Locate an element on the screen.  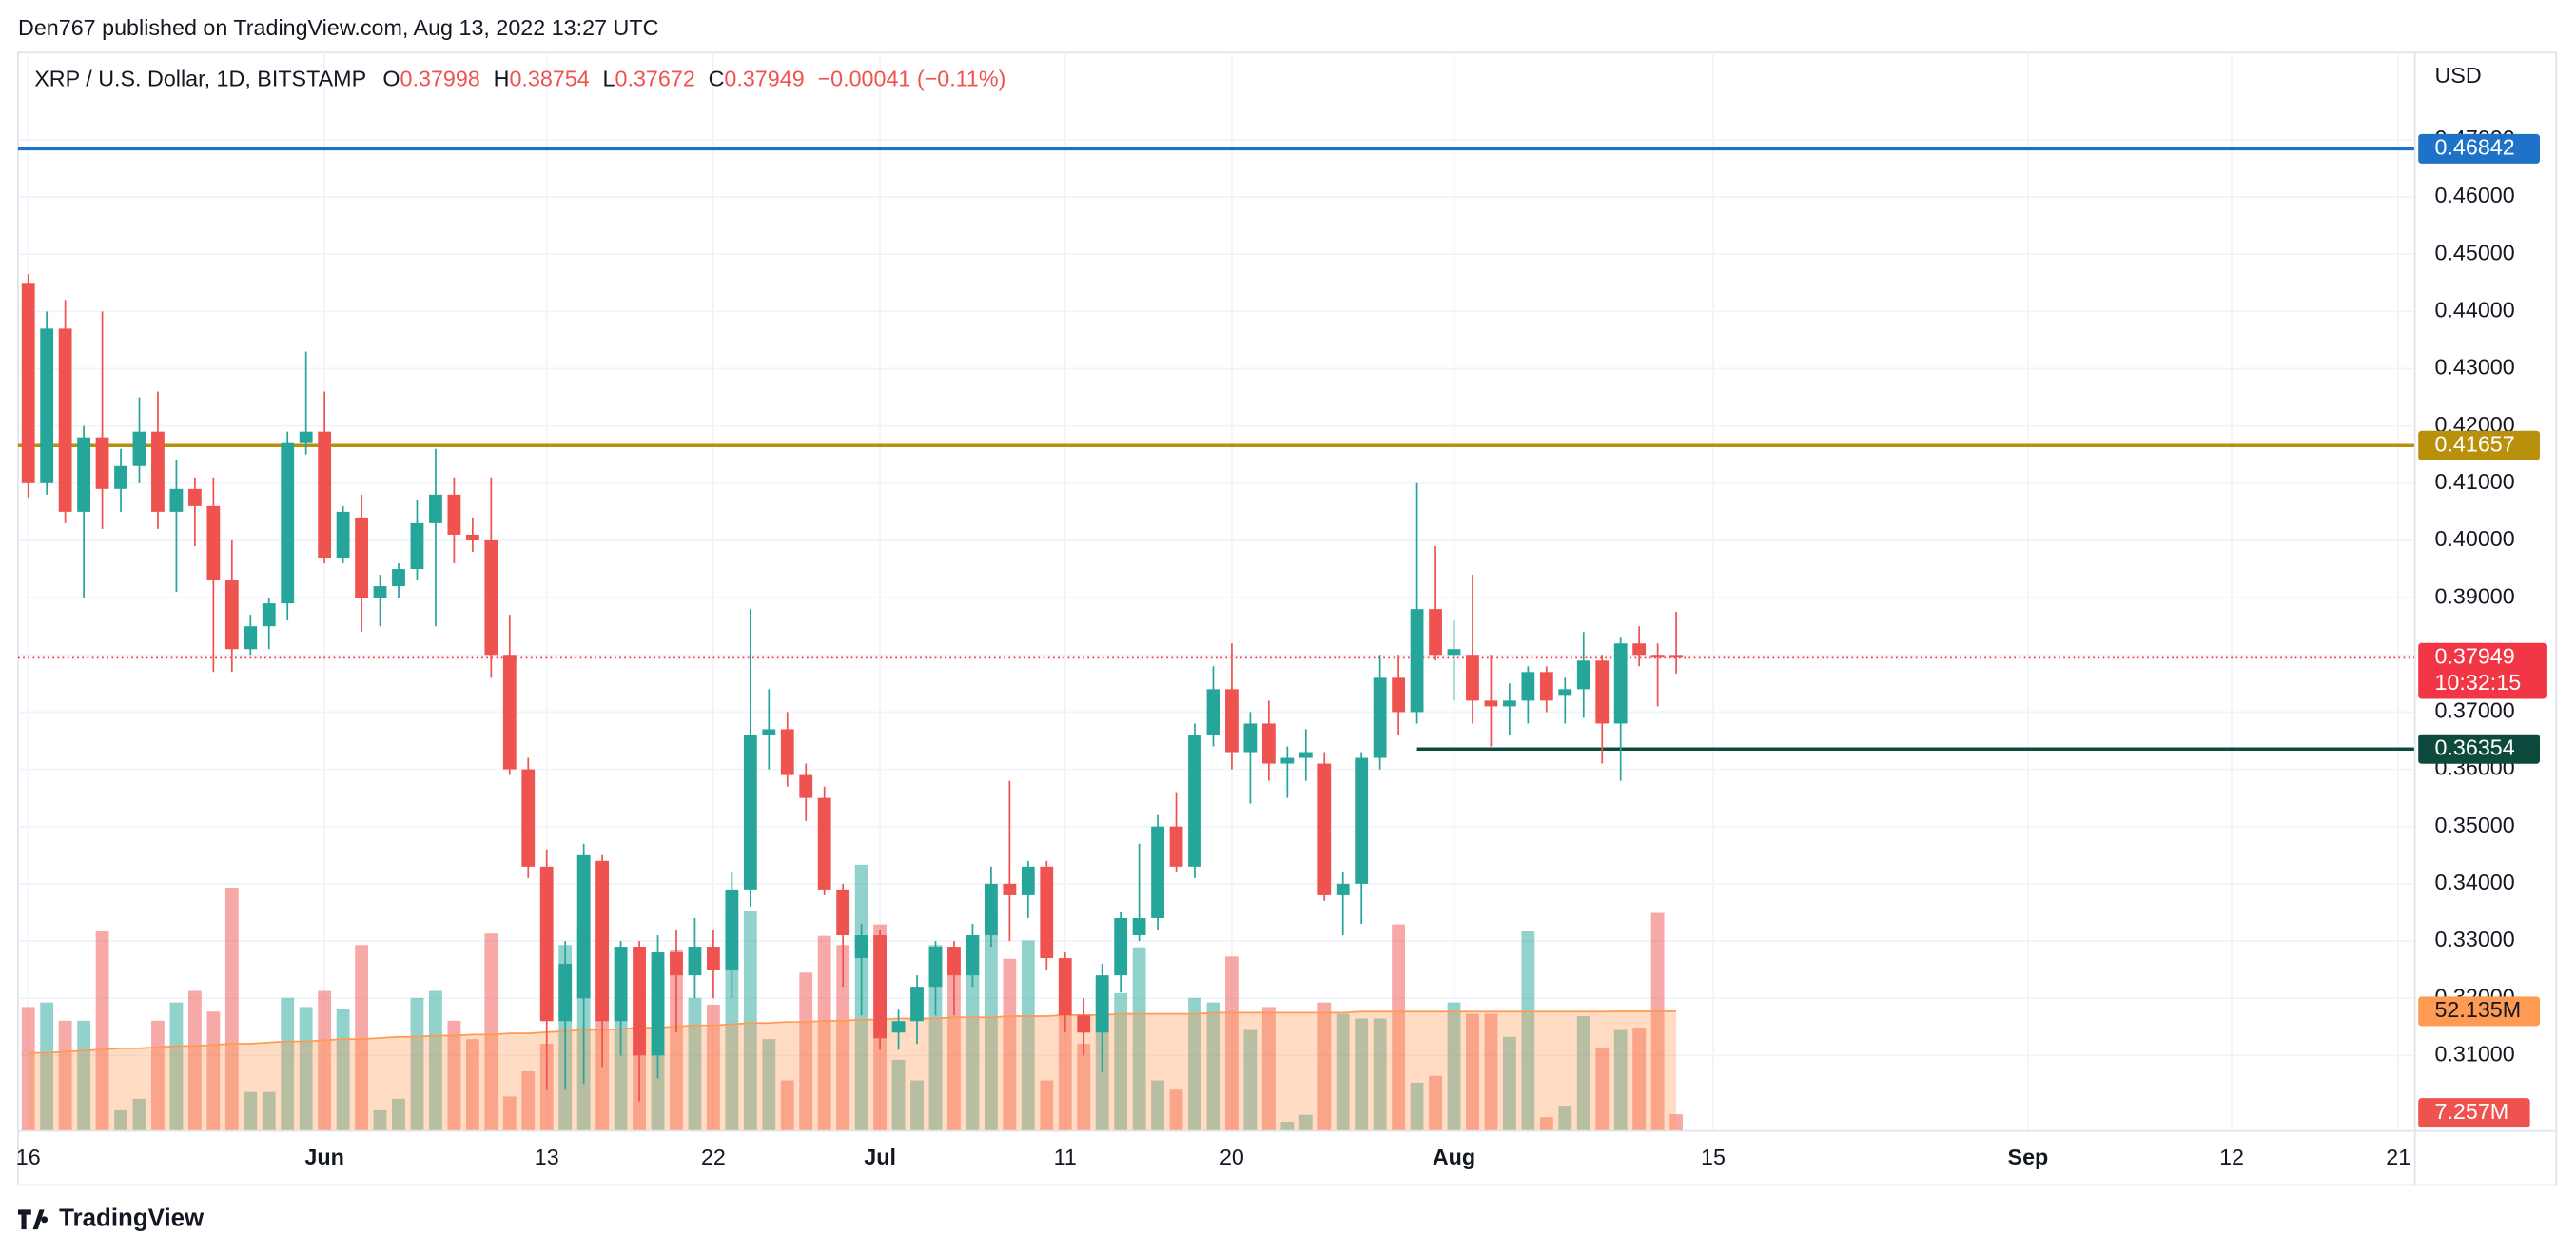
volume-pane is located at coordinates (853, 997).